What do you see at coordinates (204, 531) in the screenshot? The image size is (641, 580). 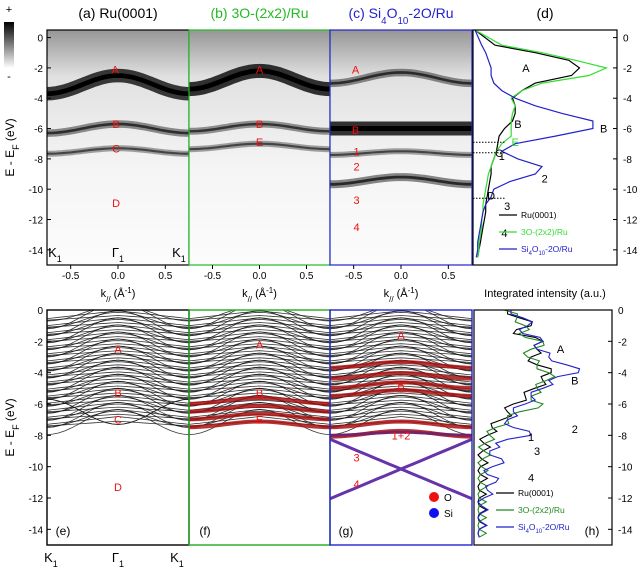 I see `panel-title-f: (f)` at bounding box center [204, 531].